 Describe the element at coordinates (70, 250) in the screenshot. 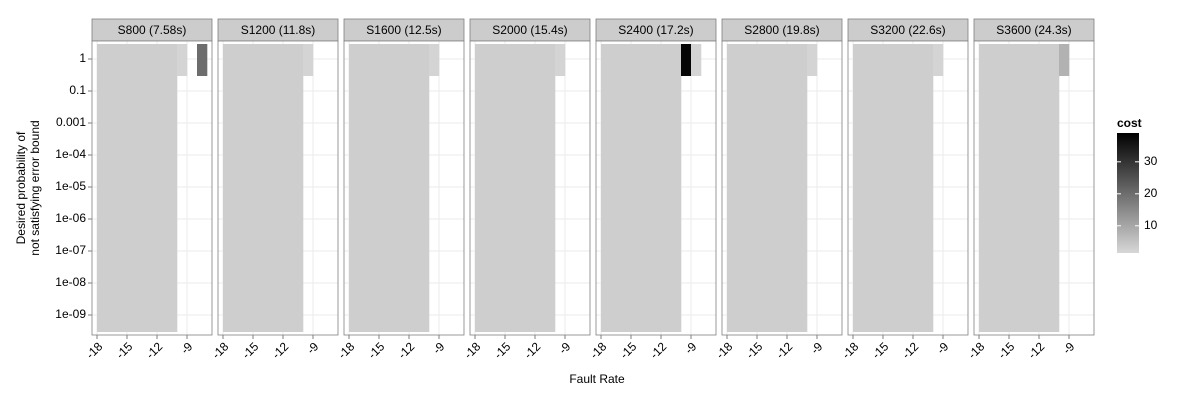

I see `y-tick-label: 1e-07` at that location.